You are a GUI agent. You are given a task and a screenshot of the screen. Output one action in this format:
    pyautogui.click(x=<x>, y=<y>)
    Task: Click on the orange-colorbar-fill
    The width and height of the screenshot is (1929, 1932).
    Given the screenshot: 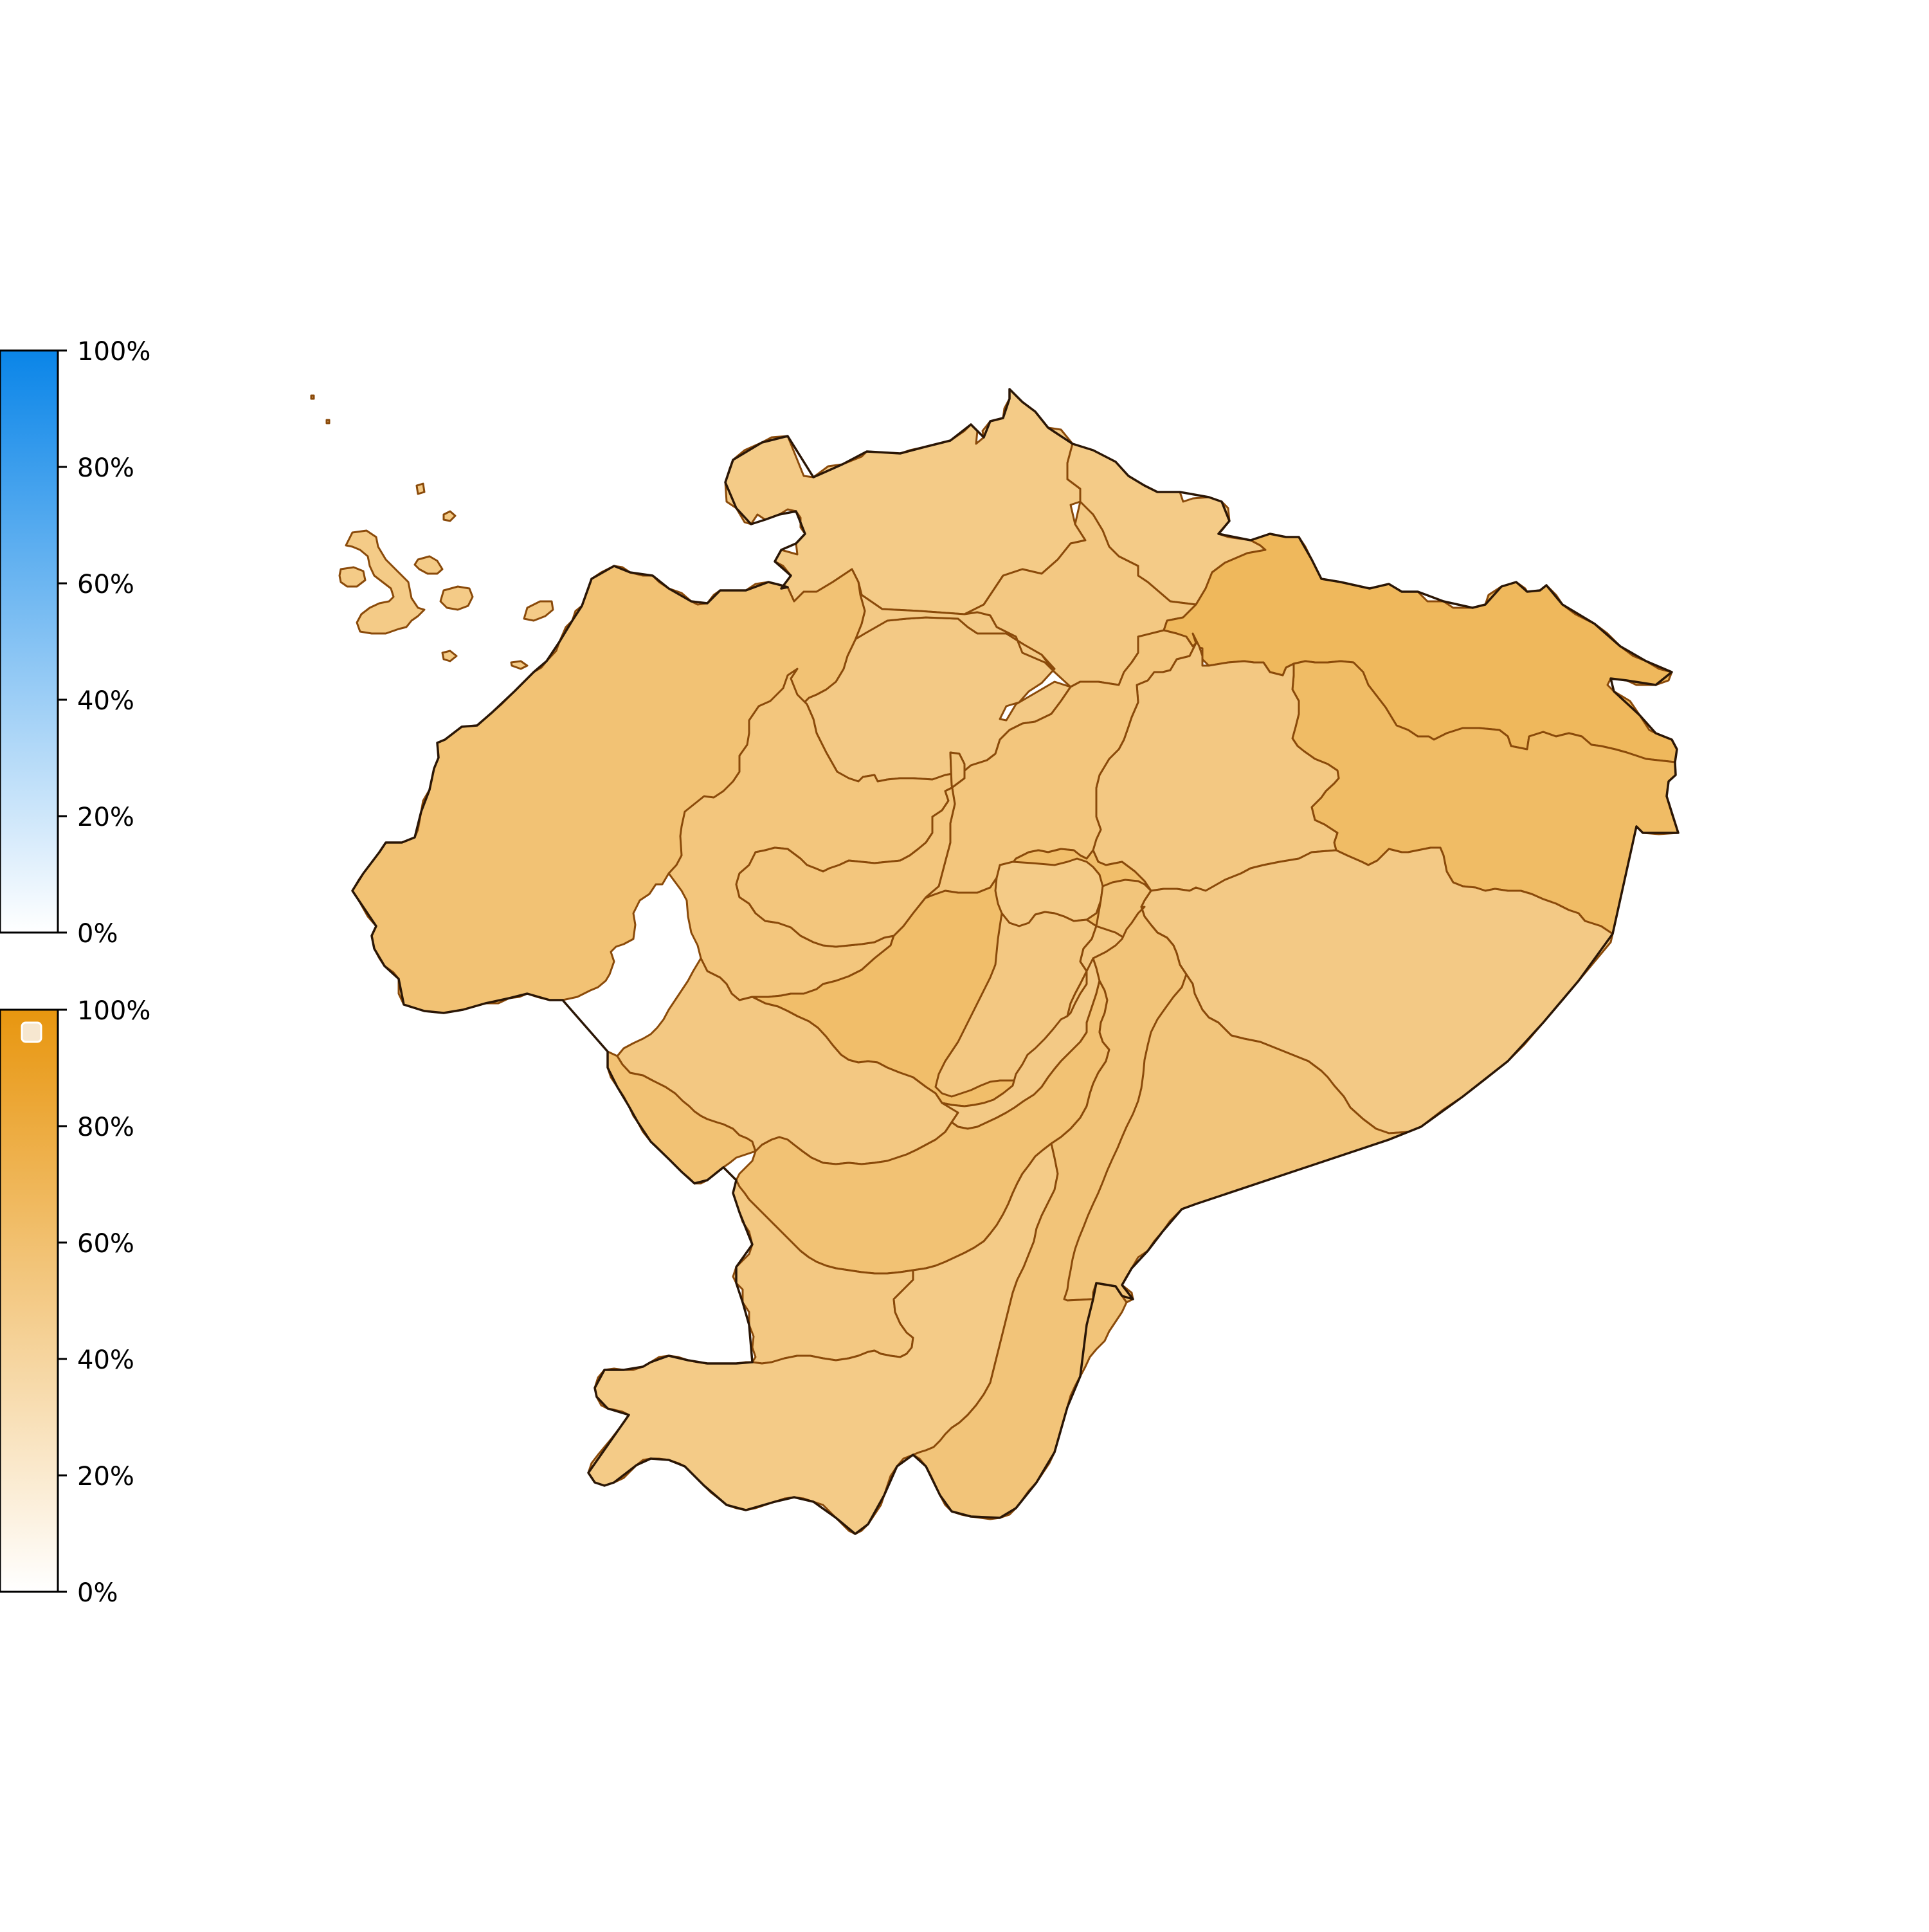 What is the action you would take?
    pyautogui.click(x=30, y=1301)
    